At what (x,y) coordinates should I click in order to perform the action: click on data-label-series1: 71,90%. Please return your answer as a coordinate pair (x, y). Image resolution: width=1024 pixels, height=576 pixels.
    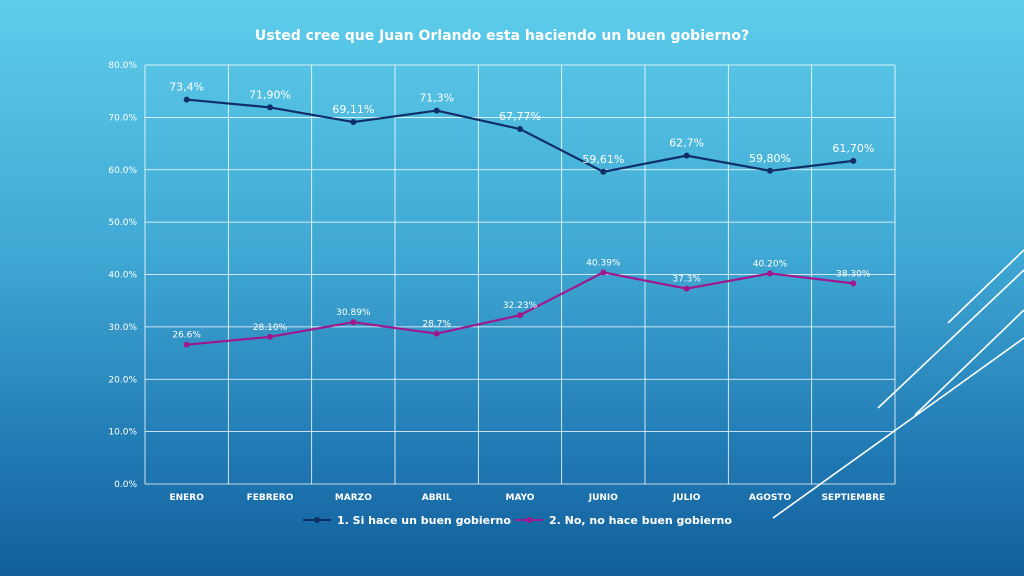
    Looking at the image, I should click on (270, 94).